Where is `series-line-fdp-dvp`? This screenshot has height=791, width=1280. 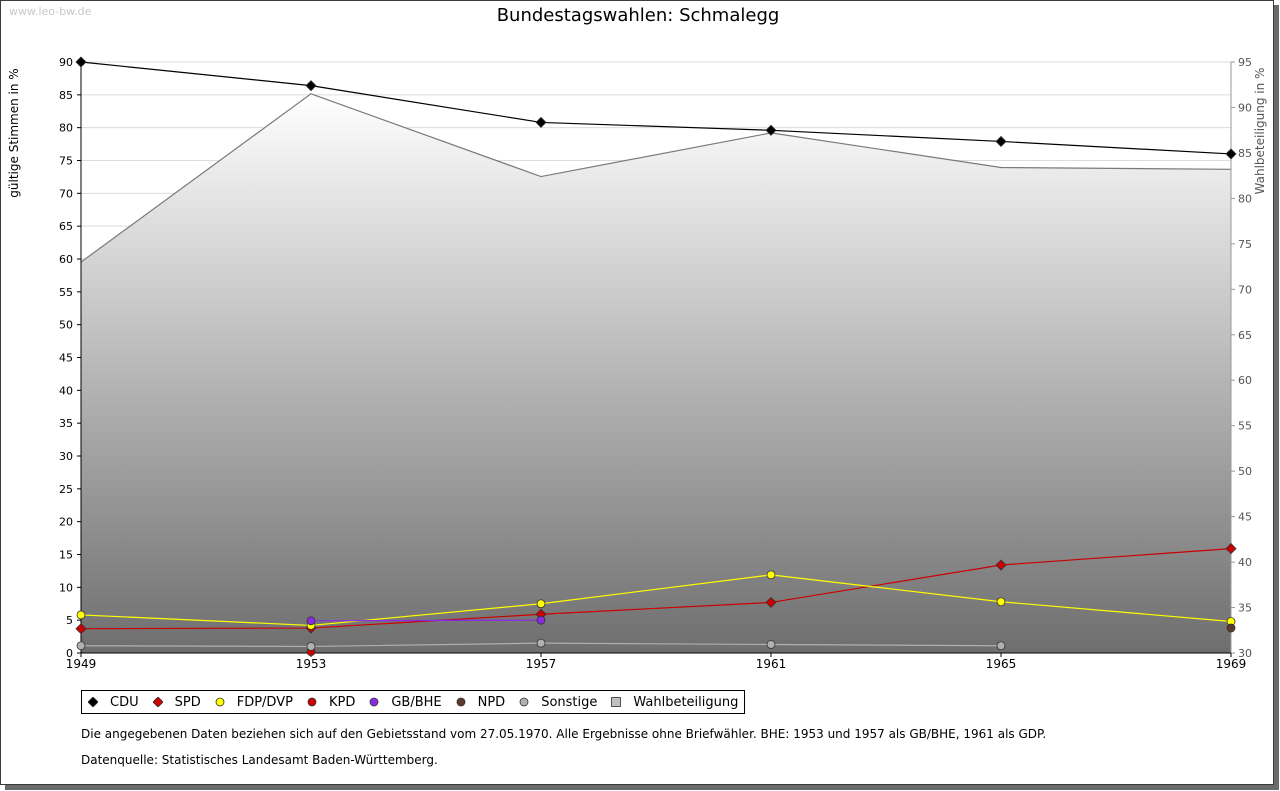
series-line-fdp-dvp is located at coordinates (656, 600).